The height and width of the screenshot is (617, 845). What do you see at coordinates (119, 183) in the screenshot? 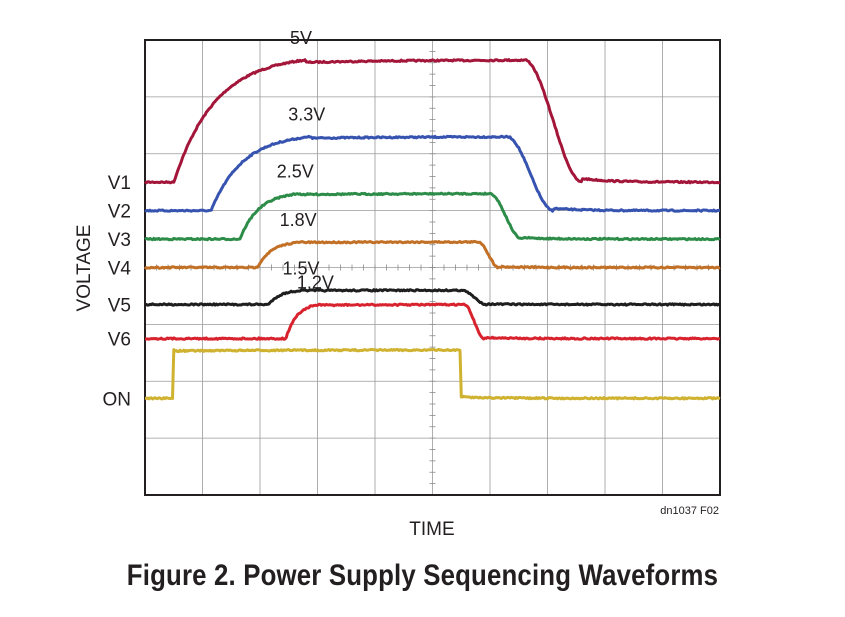
I see `channel-label-v1: V1` at bounding box center [119, 183].